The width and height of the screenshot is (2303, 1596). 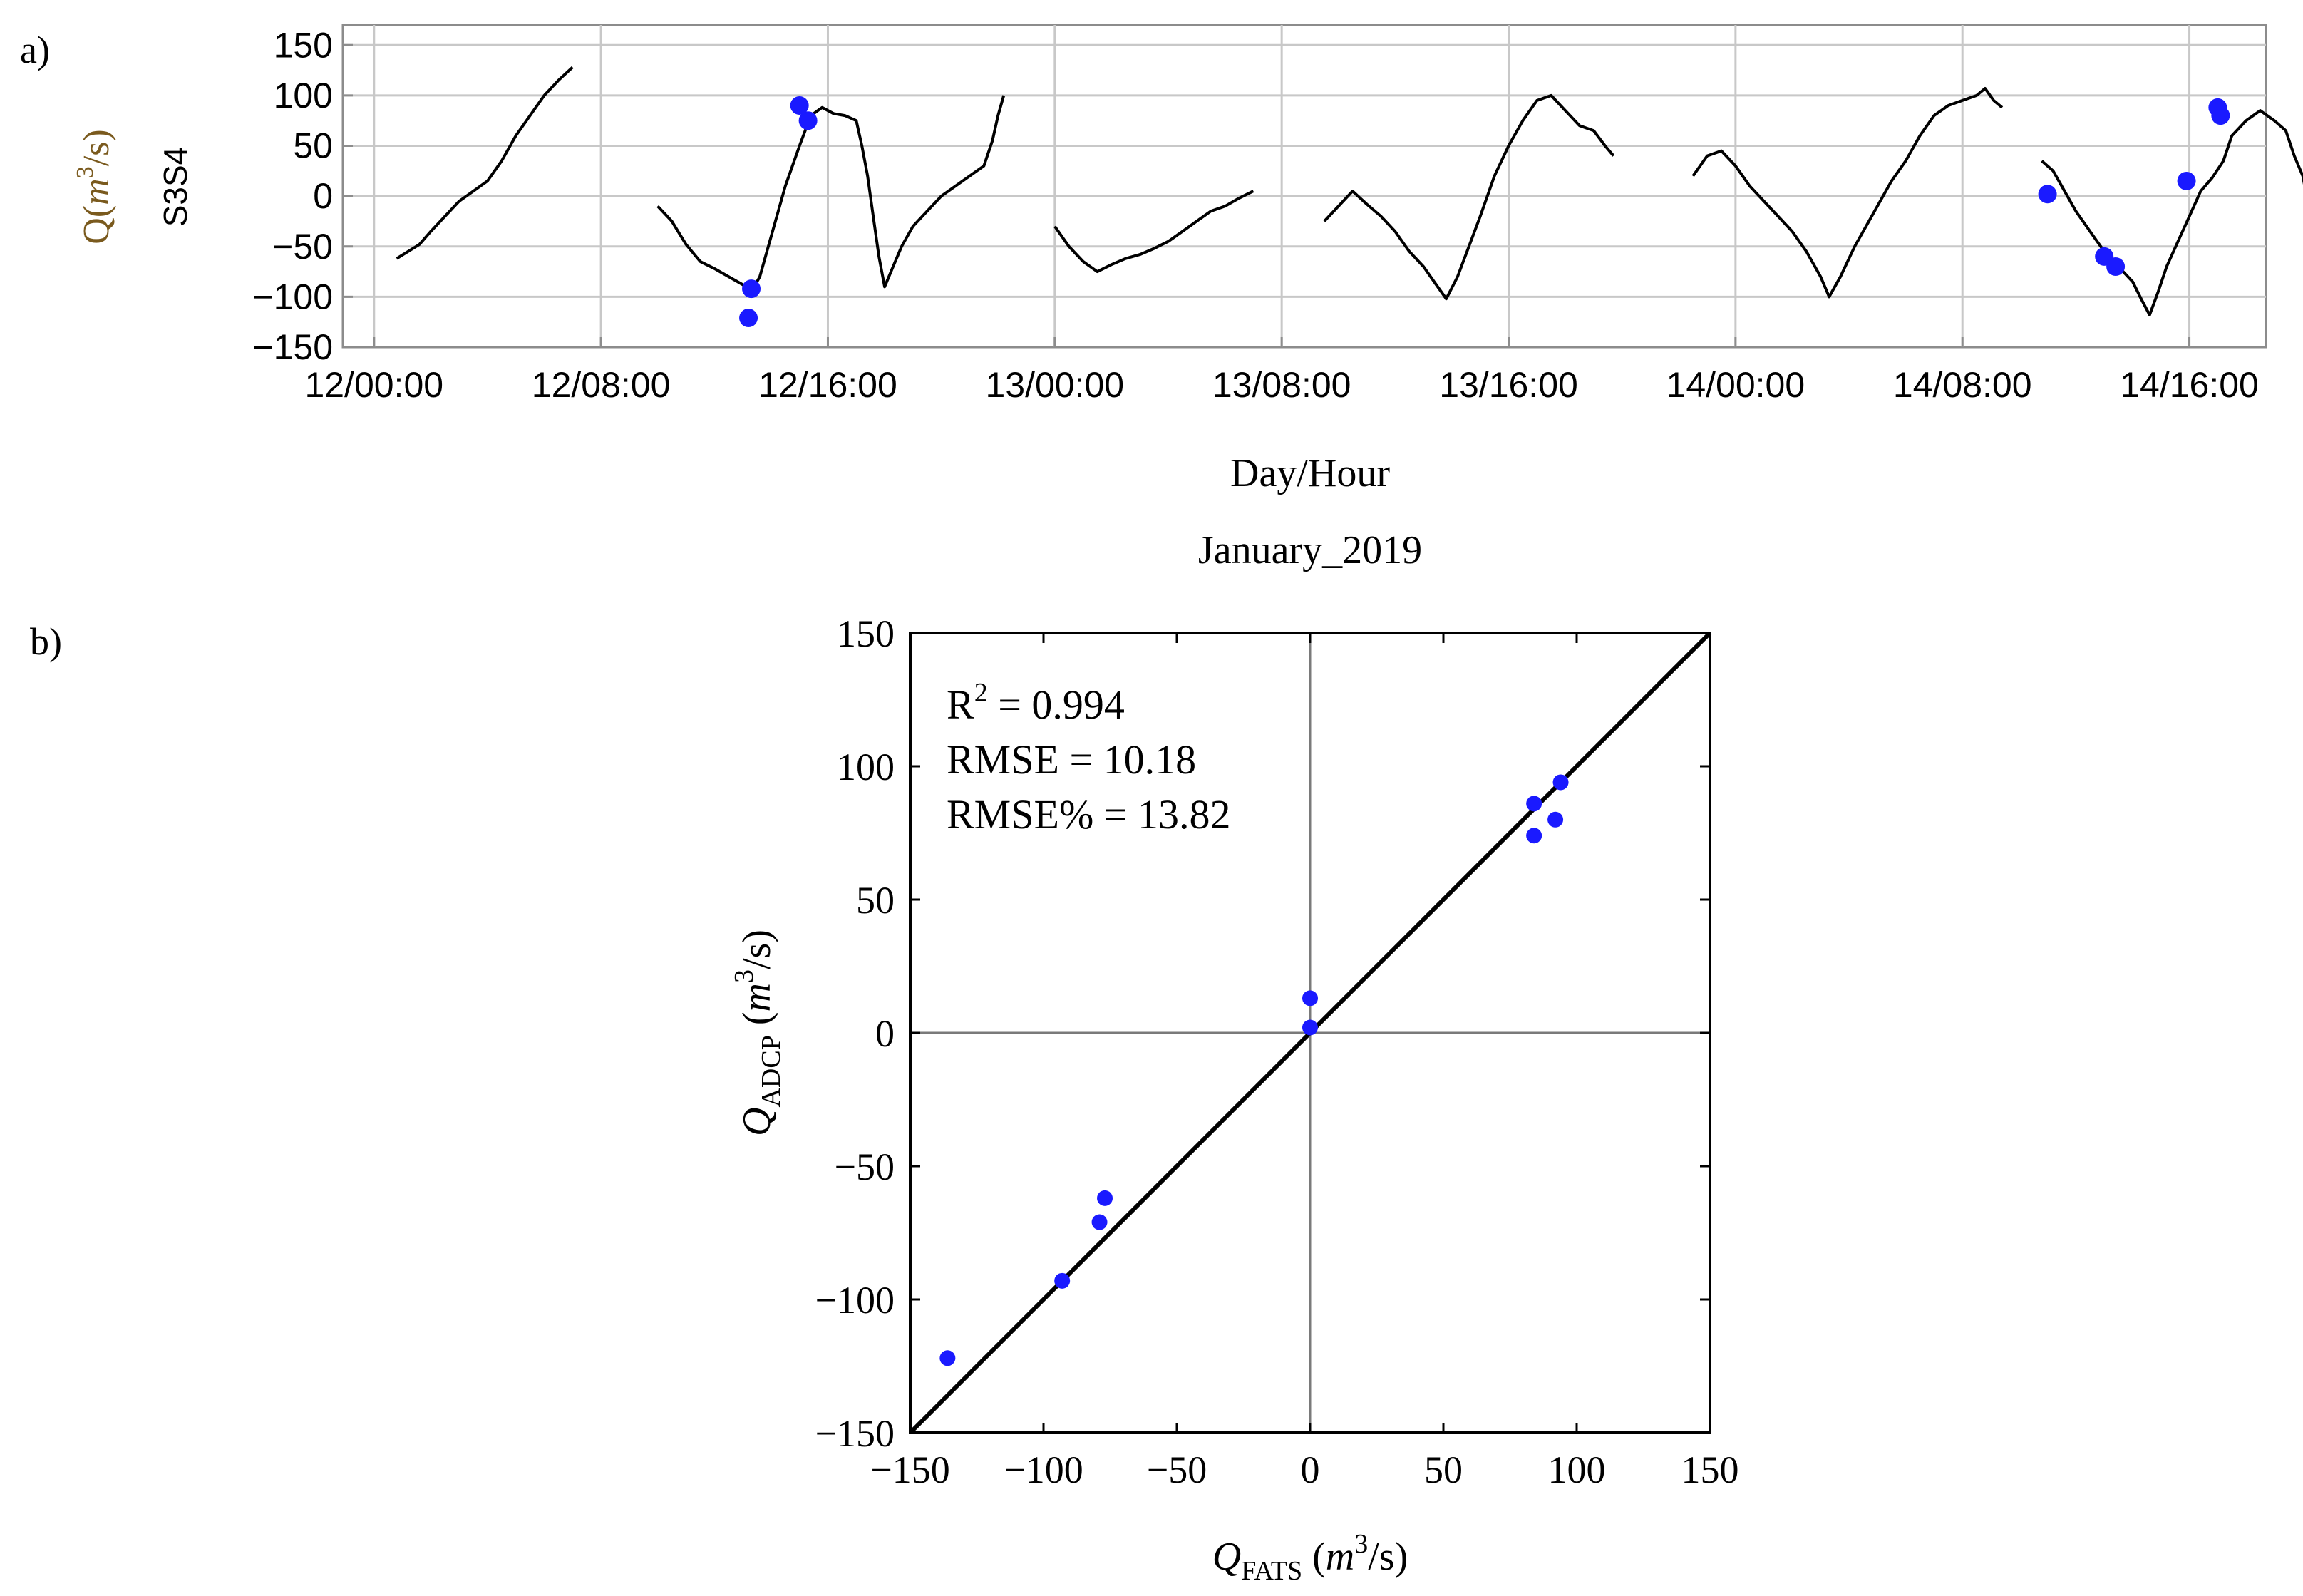 What do you see at coordinates (1071, 759) in the screenshot?
I see `panel-b-rmse-annotation: RMSE = 10.18` at bounding box center [1071, 759].